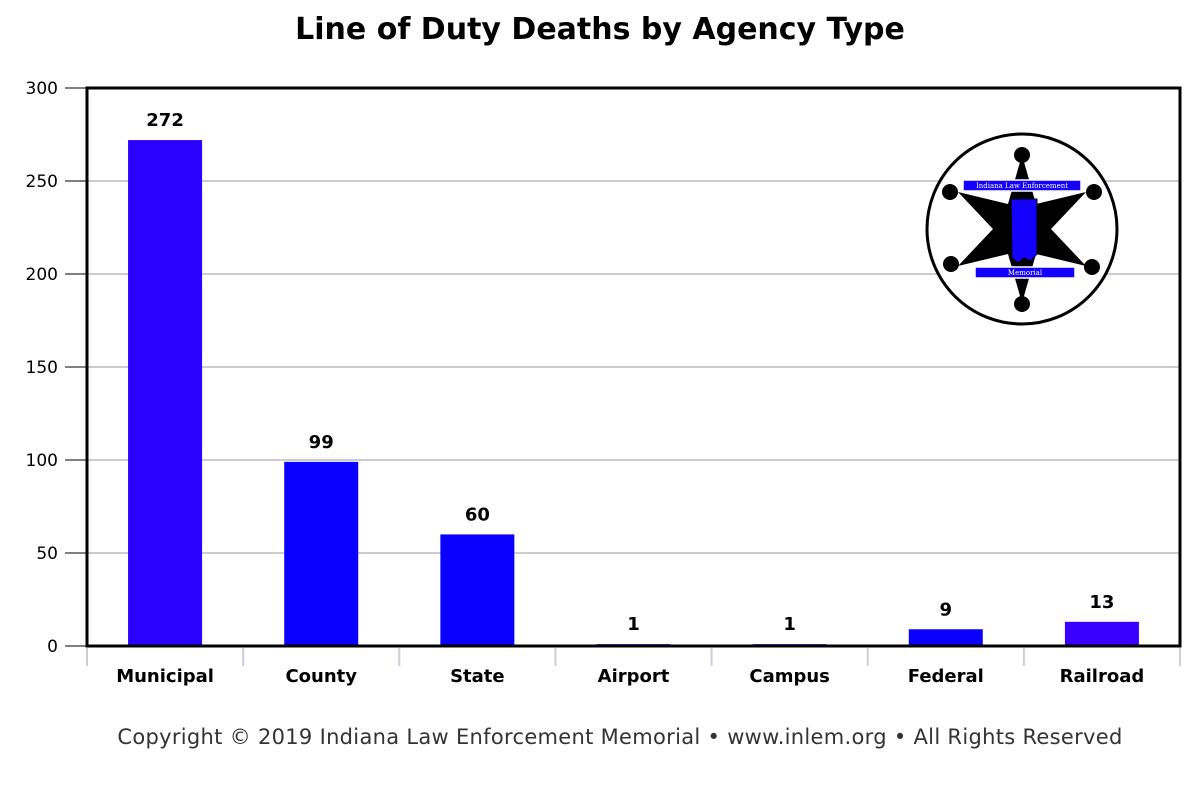  Describe the element at coordinates (1022, 186) in the screenshot. I see `logo-top-text: Indiana Law Enforcement` at that location.